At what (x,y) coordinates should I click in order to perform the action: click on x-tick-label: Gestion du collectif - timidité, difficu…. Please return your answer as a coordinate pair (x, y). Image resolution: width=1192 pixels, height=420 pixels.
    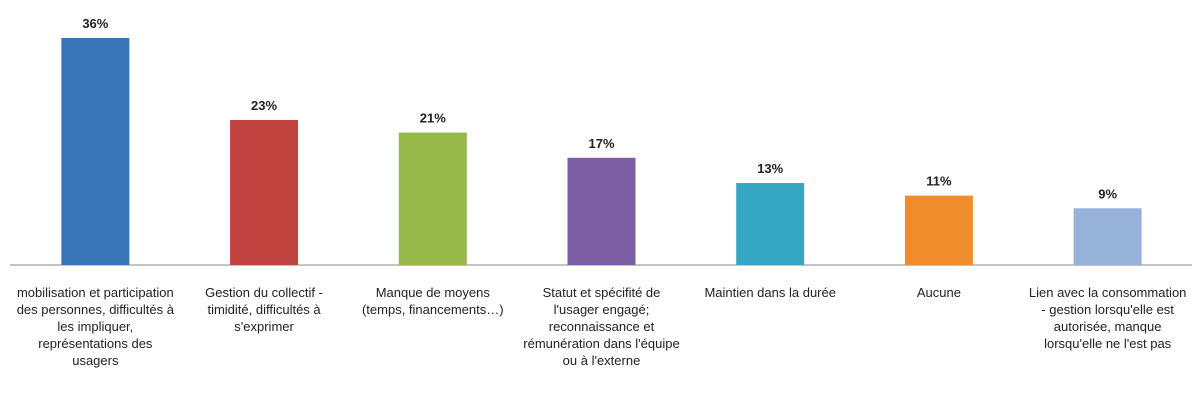
    Looking at the image, I should click on (264, 309).